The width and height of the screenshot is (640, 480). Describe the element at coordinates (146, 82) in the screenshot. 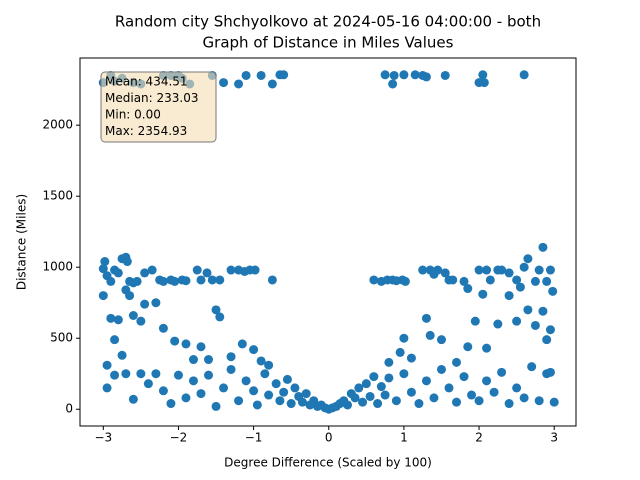

I see `stats-text: Mean: 434.51` at that location.